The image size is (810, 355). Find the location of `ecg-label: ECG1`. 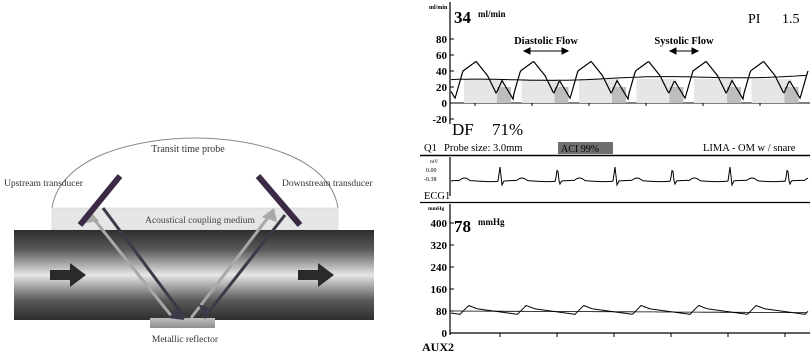

ecg-label: ECG1 is located at coordinates (437, 196).